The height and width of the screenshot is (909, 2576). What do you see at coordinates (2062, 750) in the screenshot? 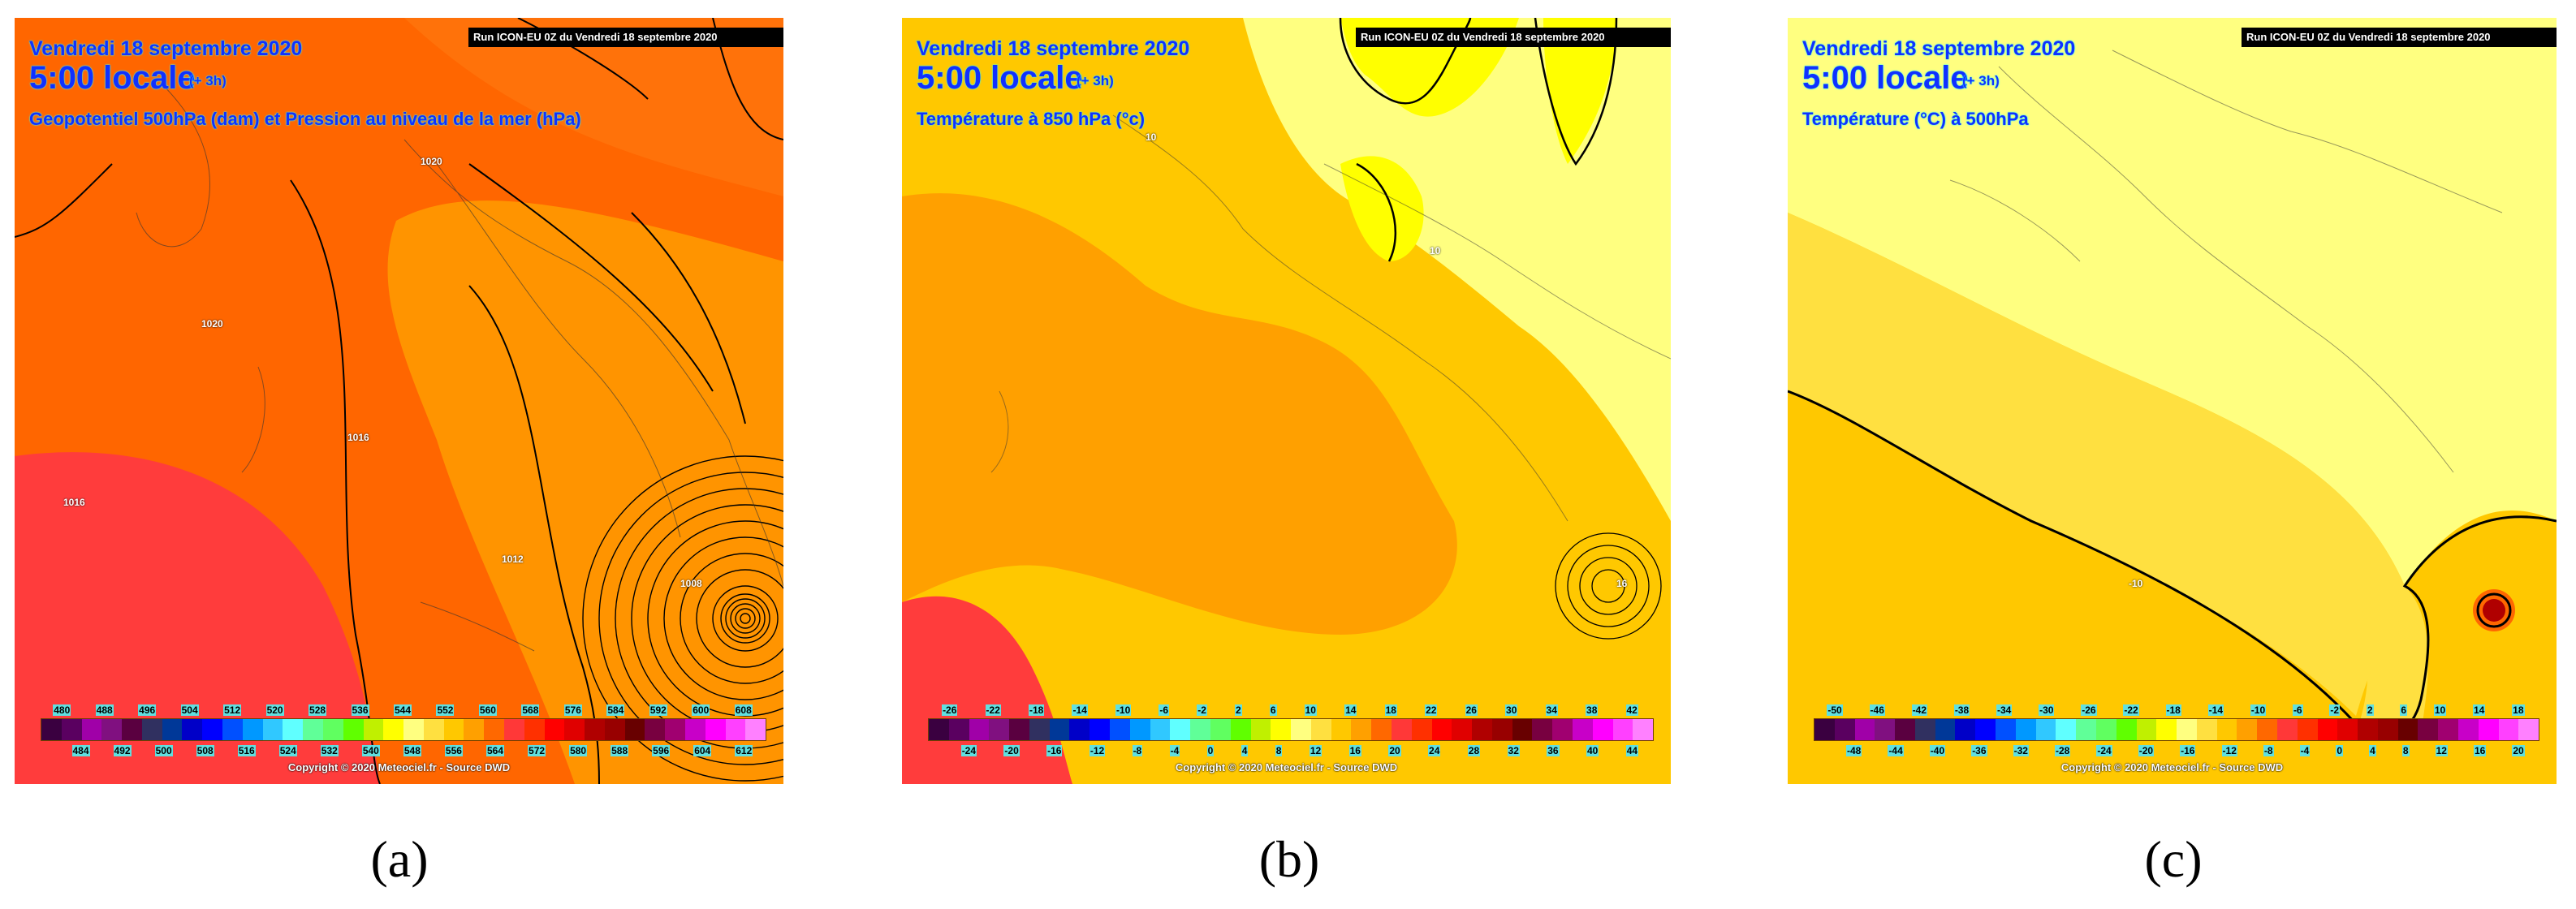
I see `colorbar-tick: -28` at bounding box center [2062, 750].